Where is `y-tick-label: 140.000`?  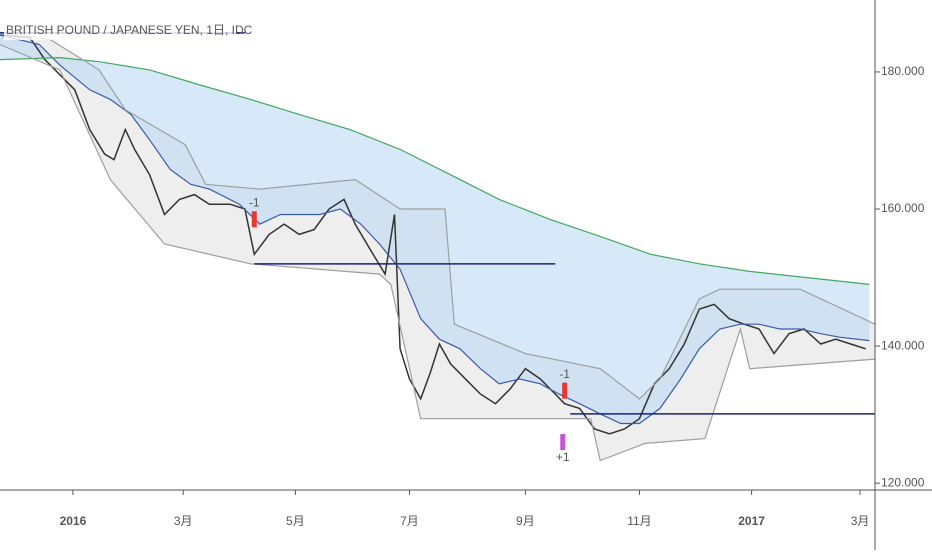 y-tick-label: 140.000 is located at coordinates (903, 345).